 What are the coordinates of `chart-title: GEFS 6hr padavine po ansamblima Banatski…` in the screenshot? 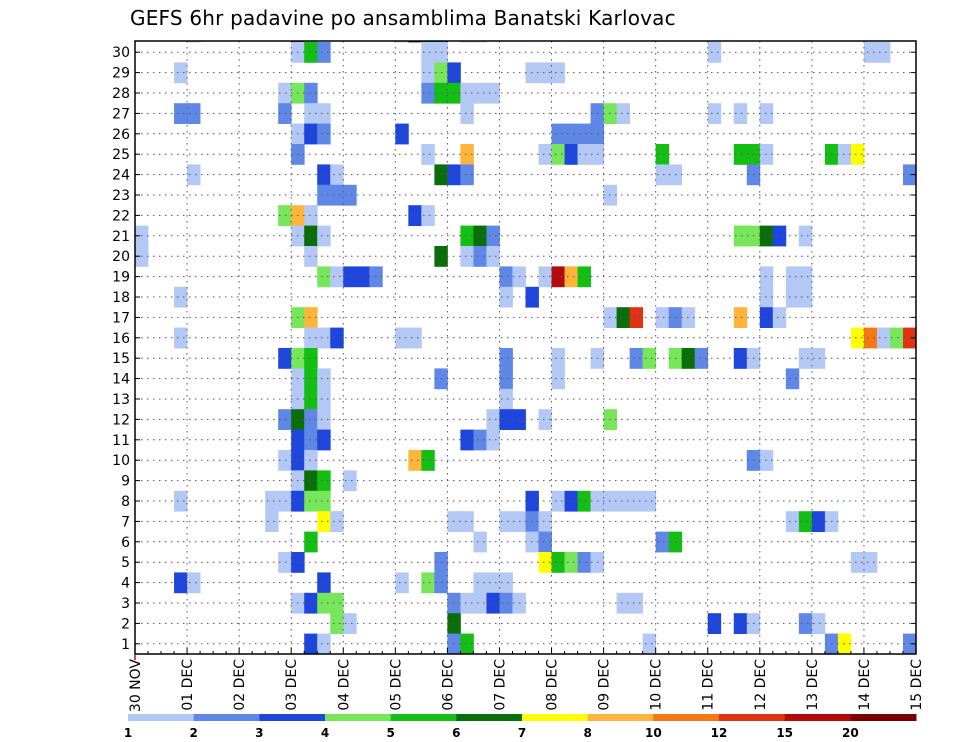 It's located at (403, 18).